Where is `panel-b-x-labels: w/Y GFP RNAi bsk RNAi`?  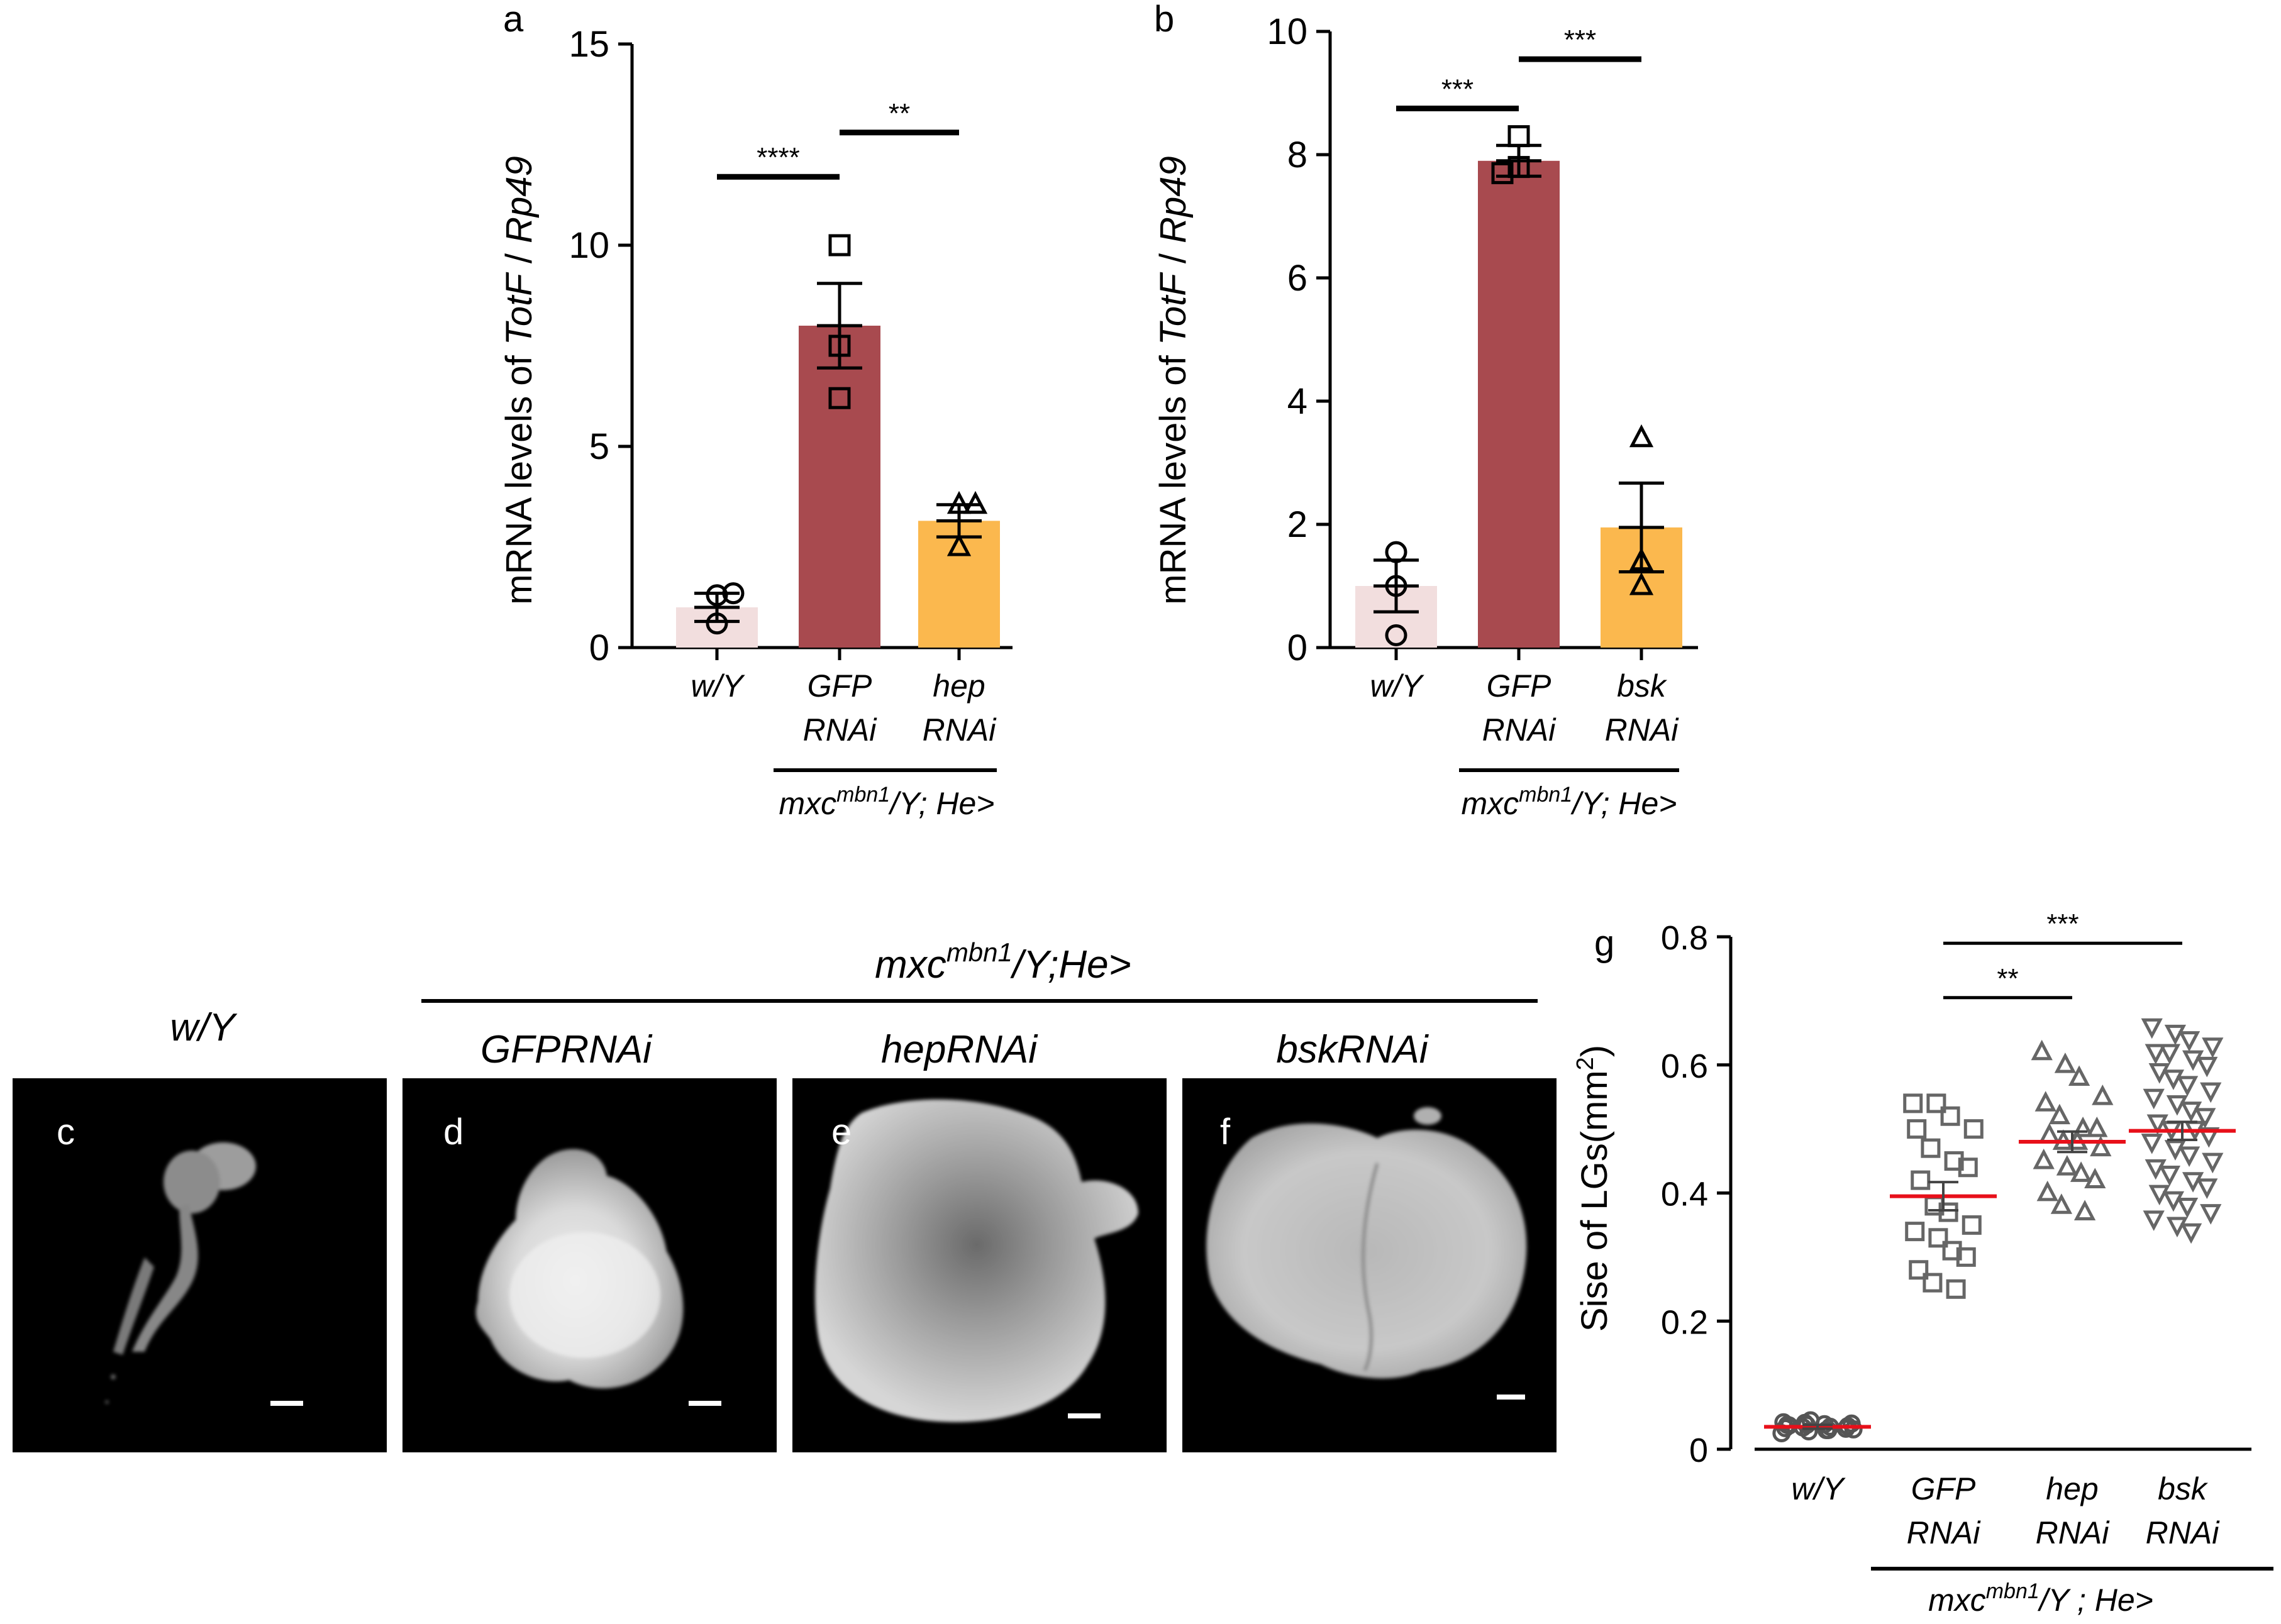
panel-b-x-labels: w/Y GFP RNAi bsk RNAi is located at coordinates (1525, 698).